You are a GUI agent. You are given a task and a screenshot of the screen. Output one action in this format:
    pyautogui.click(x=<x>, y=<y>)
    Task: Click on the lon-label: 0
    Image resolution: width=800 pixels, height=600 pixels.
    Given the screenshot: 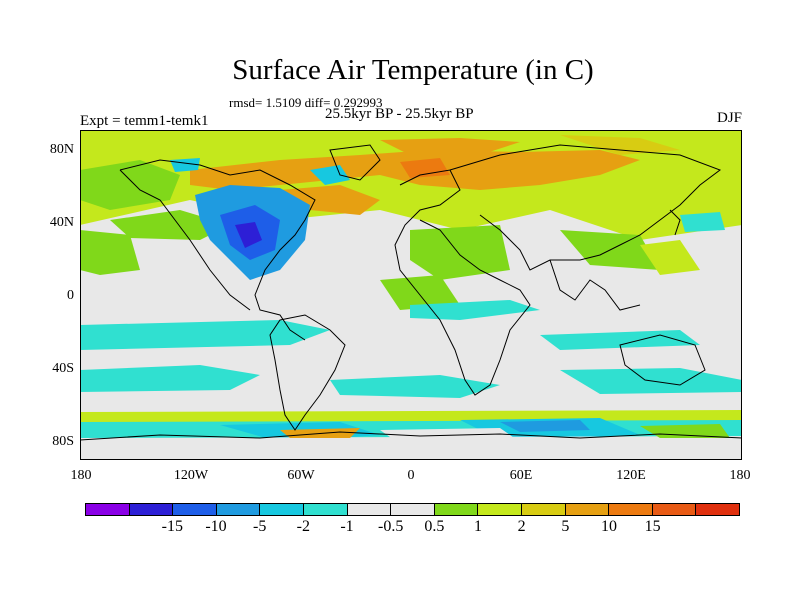 What is the action you would take?
    pyautogui.click(x=411, y=475)
    